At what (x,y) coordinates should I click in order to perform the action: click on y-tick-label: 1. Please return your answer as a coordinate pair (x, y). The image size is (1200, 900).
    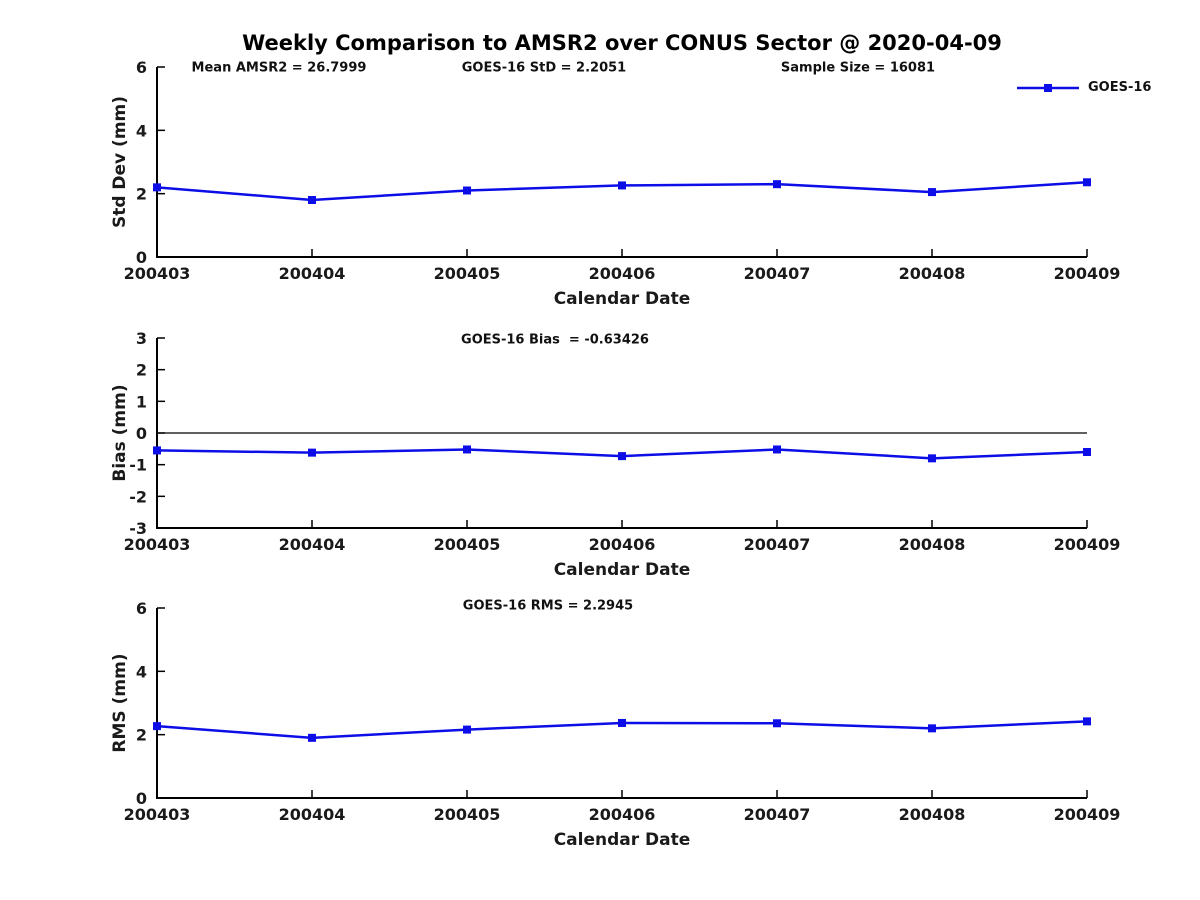
    Looking at the image, I should click on (141, 401).